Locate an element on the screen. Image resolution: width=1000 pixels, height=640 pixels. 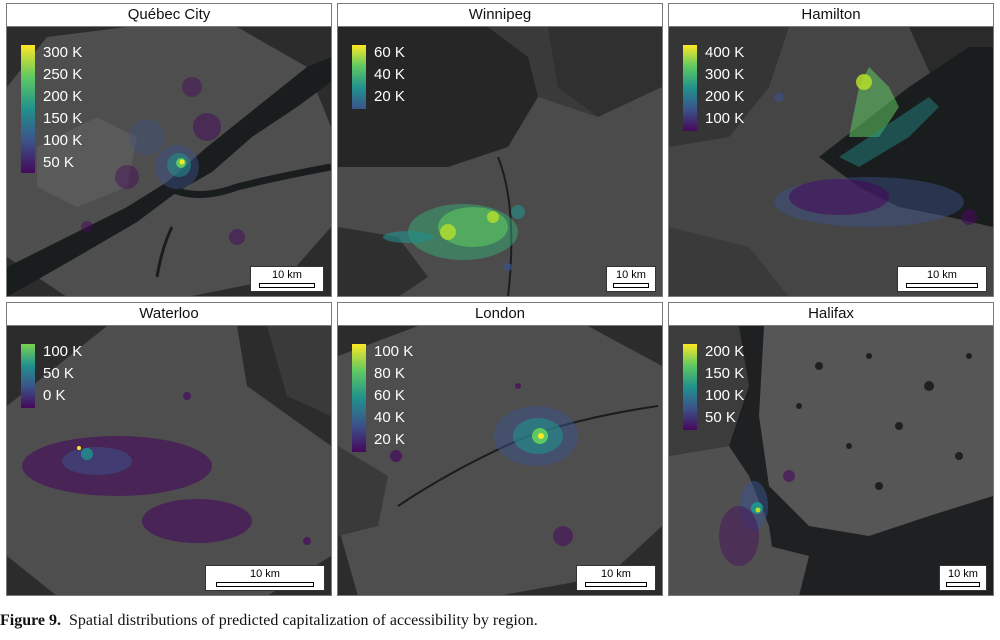
map-winnipeg is located at coordinates (500, 161).